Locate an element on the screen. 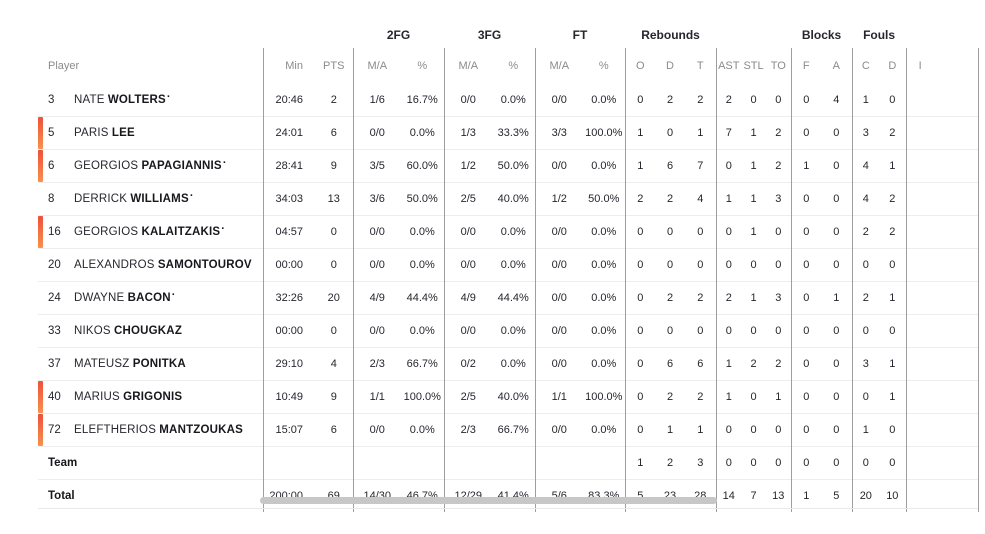 This screenshot has height=534, width=985. cell-ft-ma: 3/3 is located at coordinates (558, 133).